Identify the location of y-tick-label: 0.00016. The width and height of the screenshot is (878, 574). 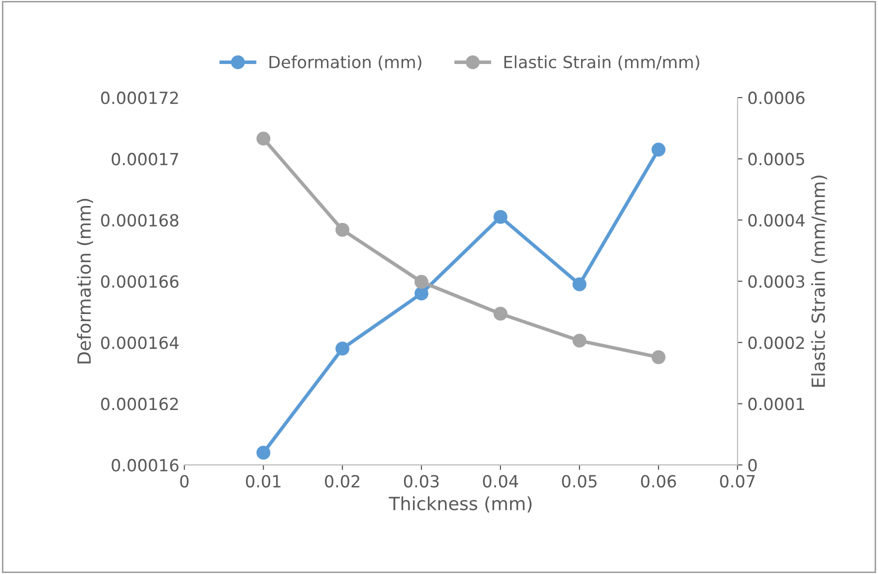
(145, 465).